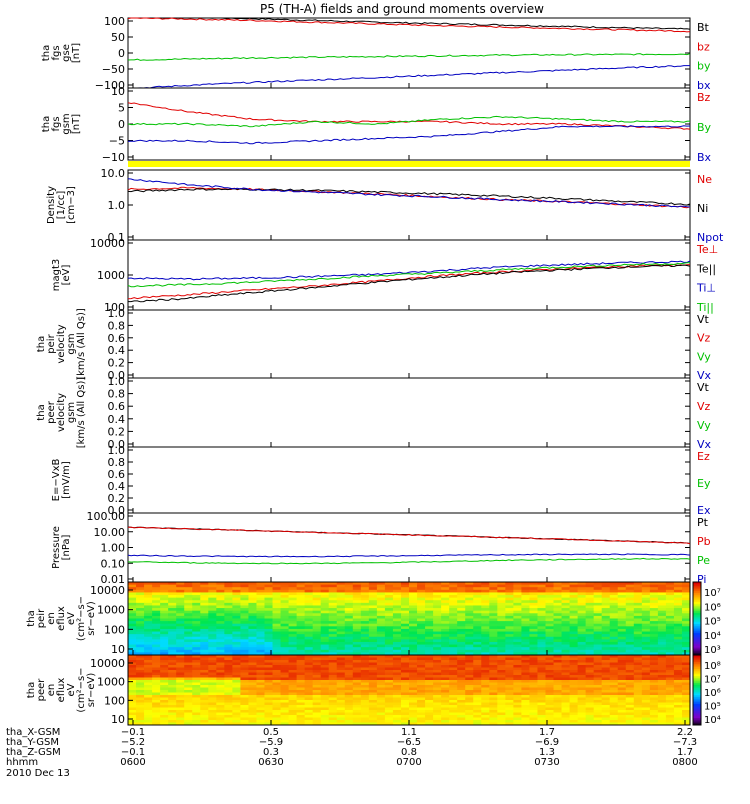  What do you see at coordinates (66, 547) in the screenshot?
I see `y-axis-label: [nPa]` at bounding box center [66, 547].